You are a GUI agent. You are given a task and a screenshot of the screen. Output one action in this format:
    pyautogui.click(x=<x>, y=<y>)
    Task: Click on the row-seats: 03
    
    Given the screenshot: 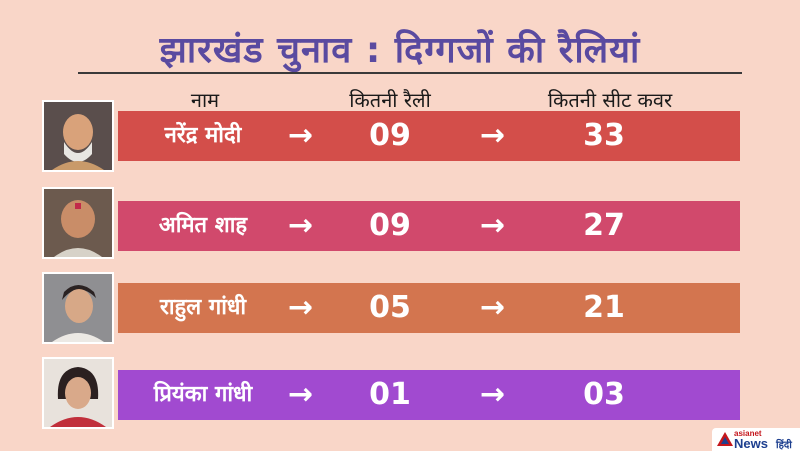 What is the action you would take?
    pyautogui.click(x=604, y=394)
    